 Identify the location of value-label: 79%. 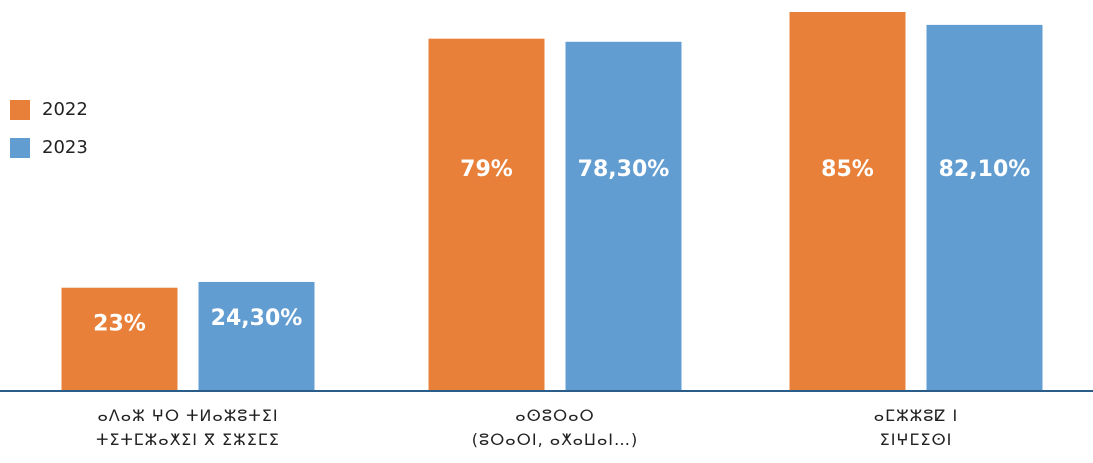
(486, 169).